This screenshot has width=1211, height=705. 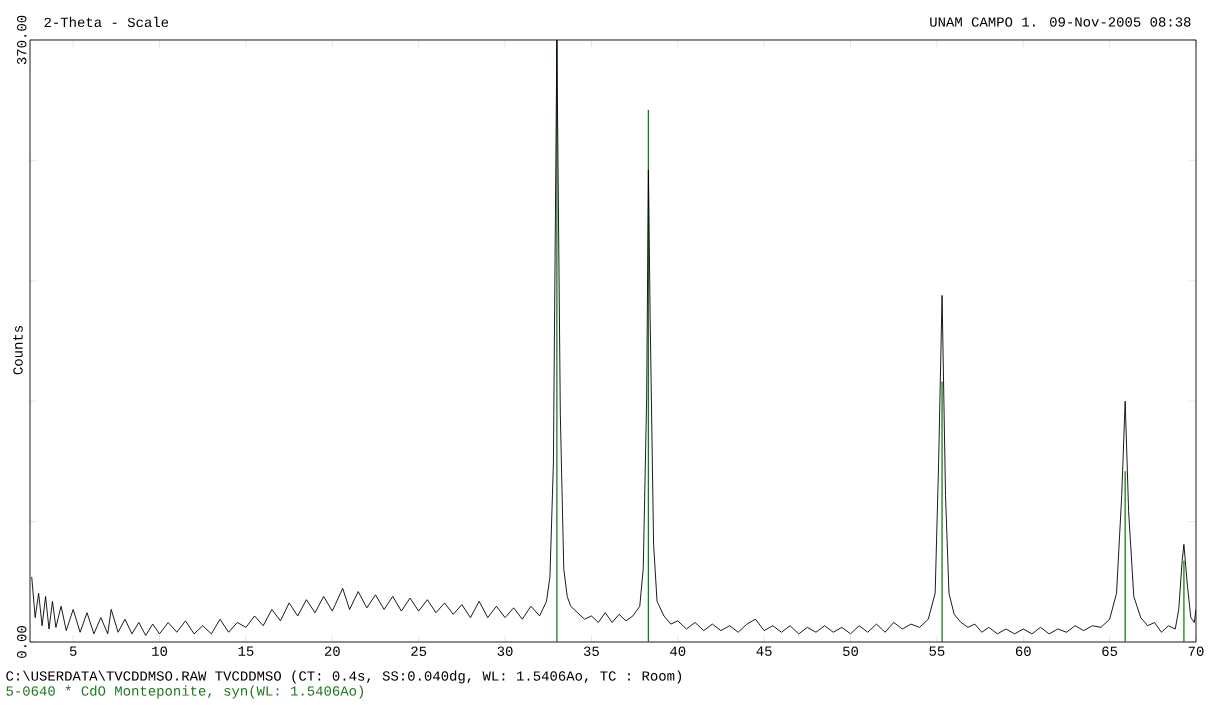 I want to click on x-tick-label: 20, so click(x=332, y=651).